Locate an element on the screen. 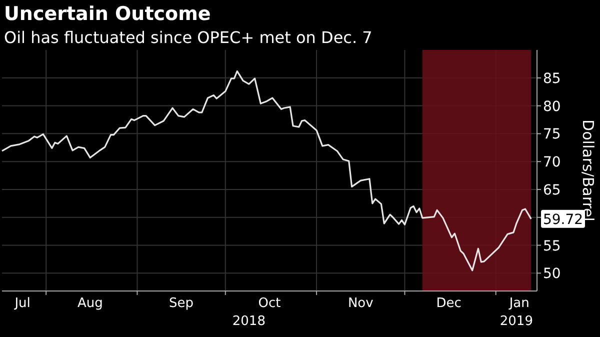  x-tick-label: Jan is located at coordinates (519, 303).